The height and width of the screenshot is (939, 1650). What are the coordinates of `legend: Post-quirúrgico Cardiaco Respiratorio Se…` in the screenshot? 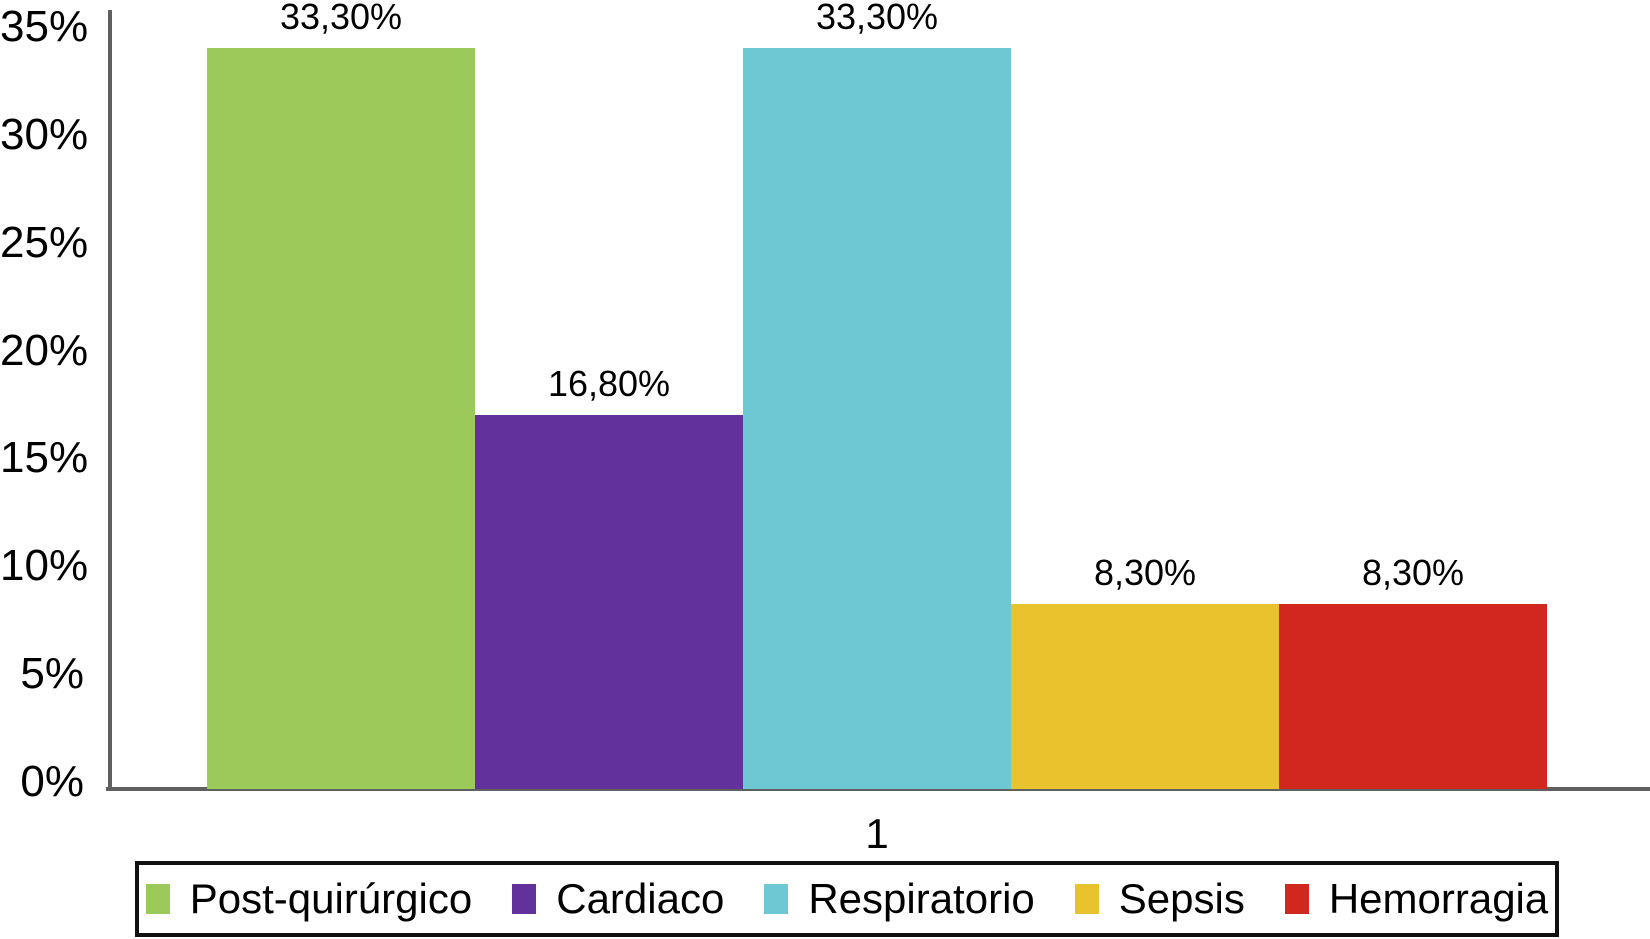 It's located at (847, 899).